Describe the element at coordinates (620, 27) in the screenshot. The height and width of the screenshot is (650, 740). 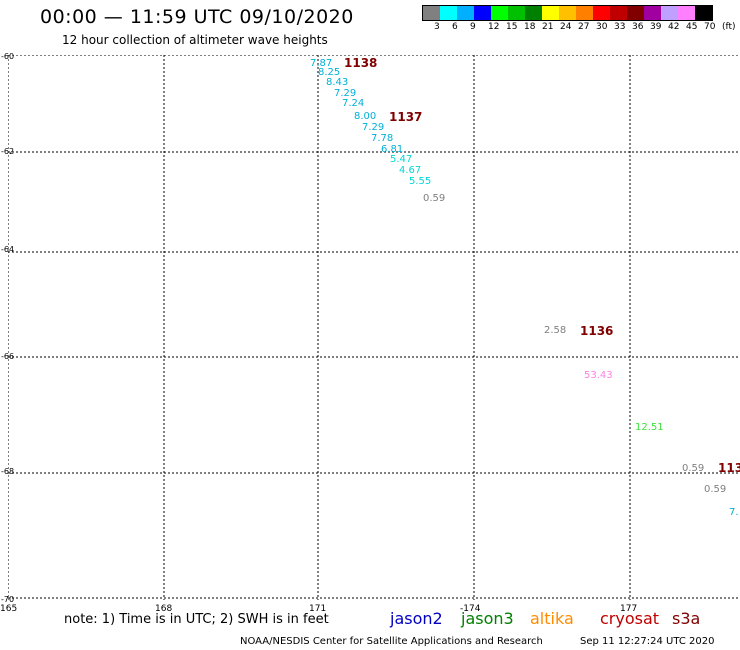
I see `legend-label: 33` at that location.